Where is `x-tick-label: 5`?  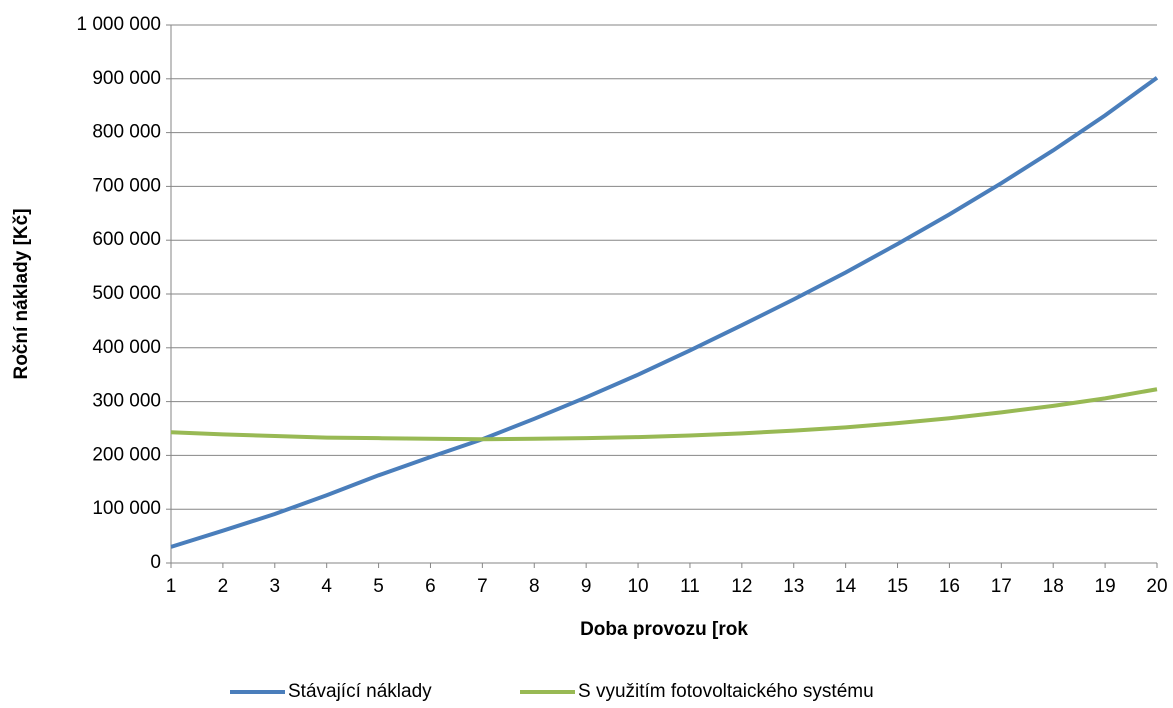
x-tick-label: 5 is located at coordinates (378, 586).